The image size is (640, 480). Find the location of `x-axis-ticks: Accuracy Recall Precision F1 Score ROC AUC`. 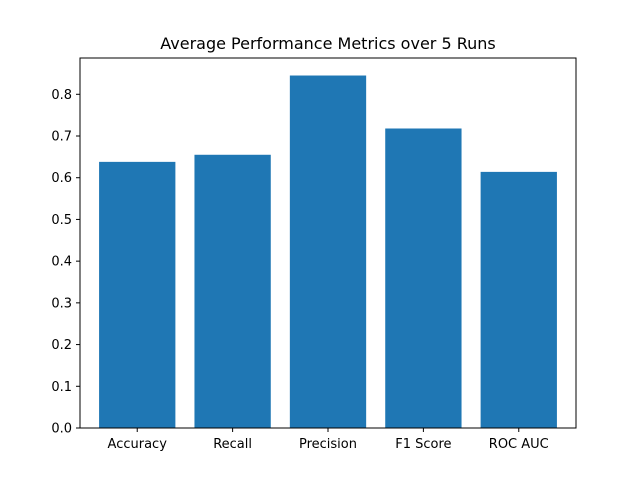

x-axis-ticks: Accuracy Recall Precision F1 Score ROC AUC is located at coordinates (328, 440).